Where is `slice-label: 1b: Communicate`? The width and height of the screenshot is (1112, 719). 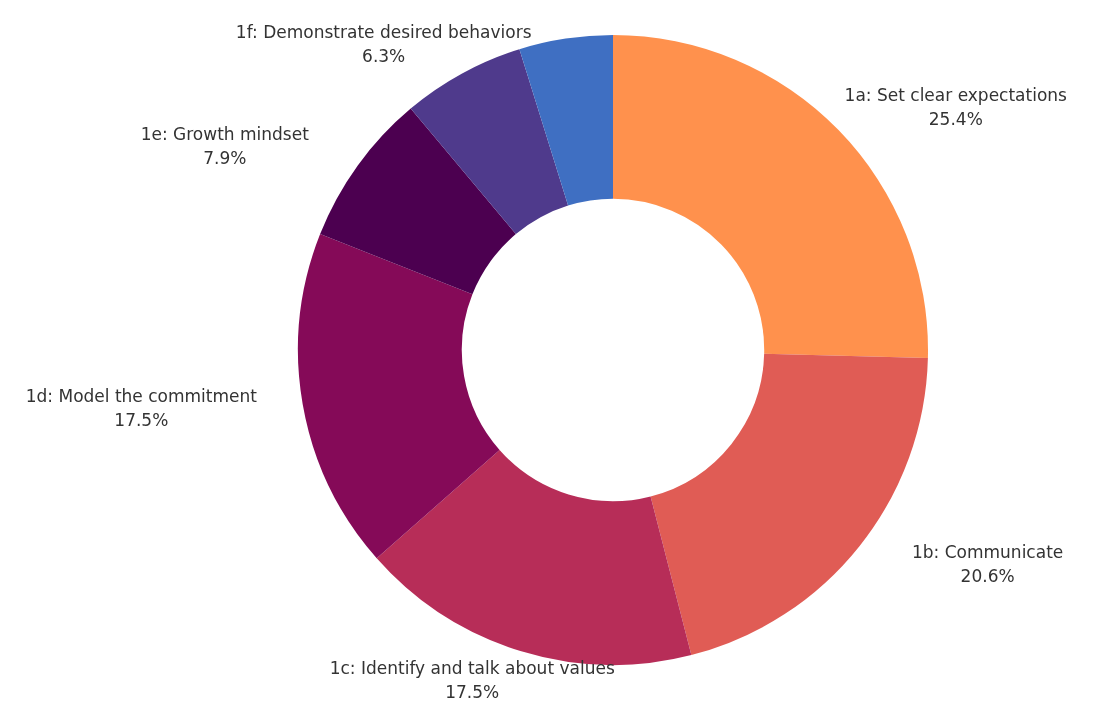 slice-label: 1b: Communicate is located at coordinates (987, 552).